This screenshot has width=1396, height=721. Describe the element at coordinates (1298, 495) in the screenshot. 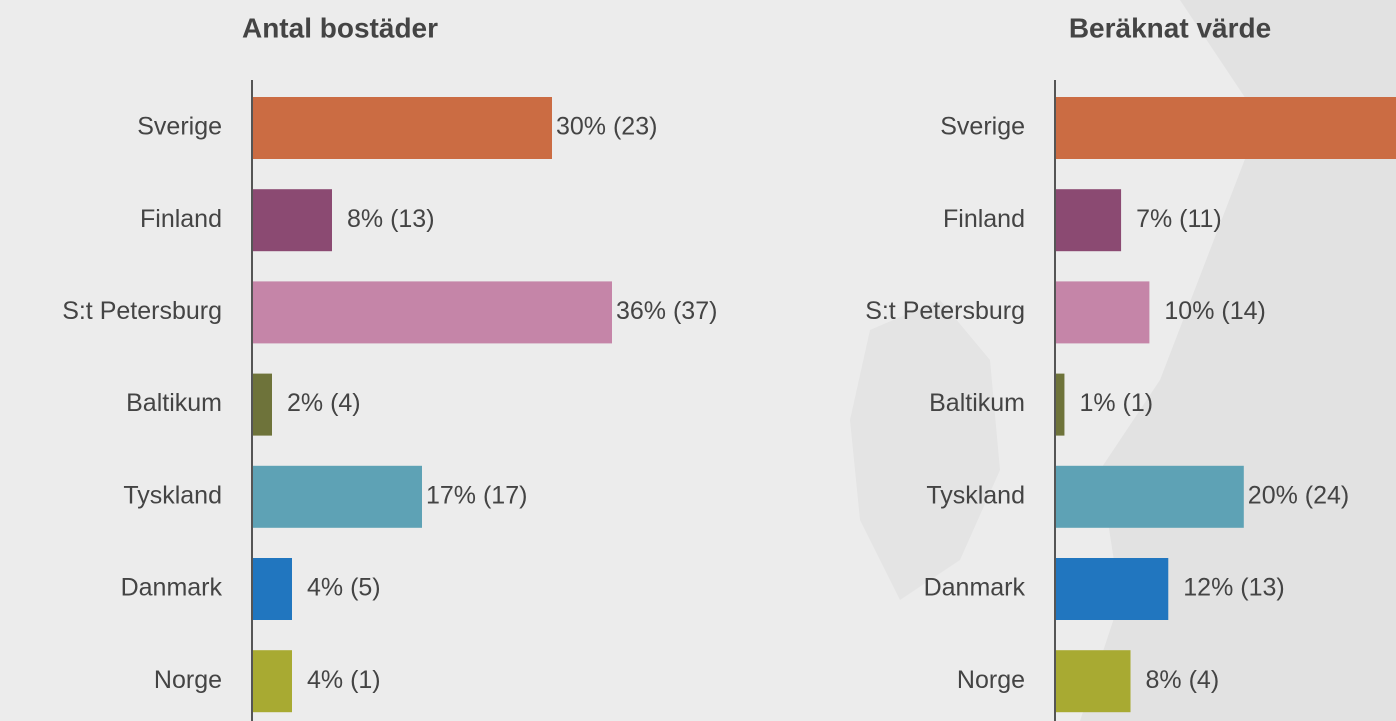

I see `value-label: 20% (24)` at that location.